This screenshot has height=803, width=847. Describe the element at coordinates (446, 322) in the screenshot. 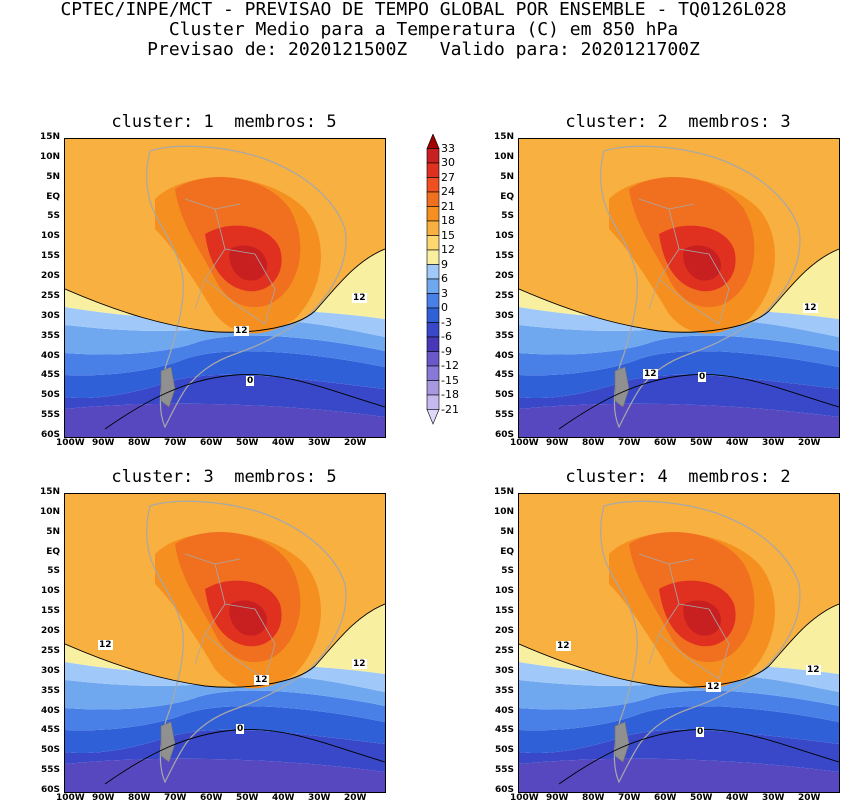

I see `colorbar-level-label: -3` at that location.